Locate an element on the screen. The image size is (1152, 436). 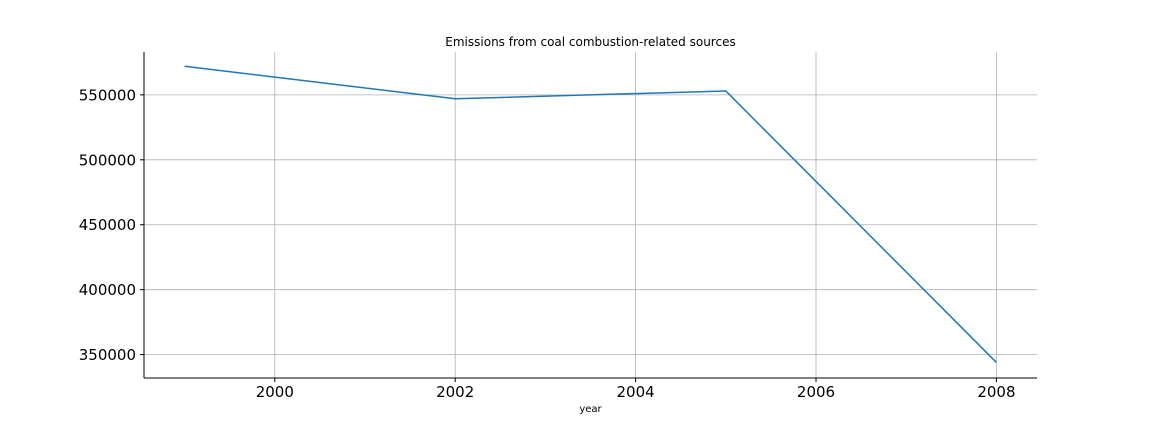
x-axis-label: year is located at coordinates (590, 409).